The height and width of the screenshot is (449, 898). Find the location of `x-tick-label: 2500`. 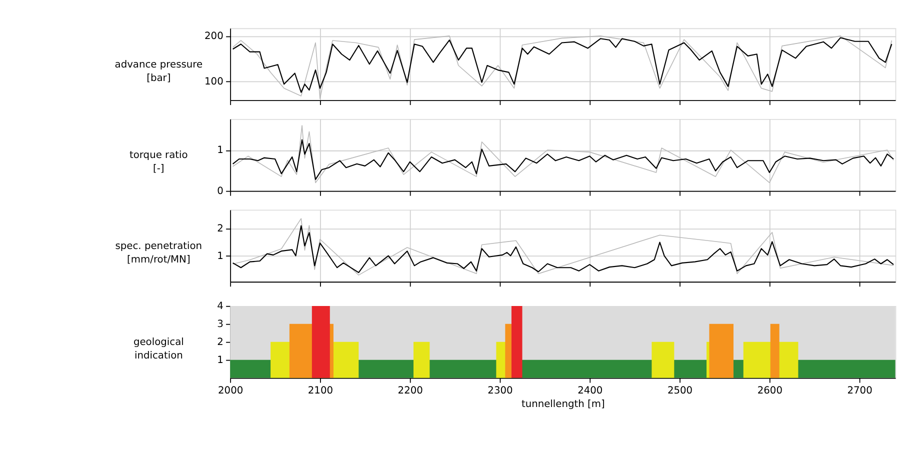

x-tick-label: 2500 is located at coordinates (680, 391).